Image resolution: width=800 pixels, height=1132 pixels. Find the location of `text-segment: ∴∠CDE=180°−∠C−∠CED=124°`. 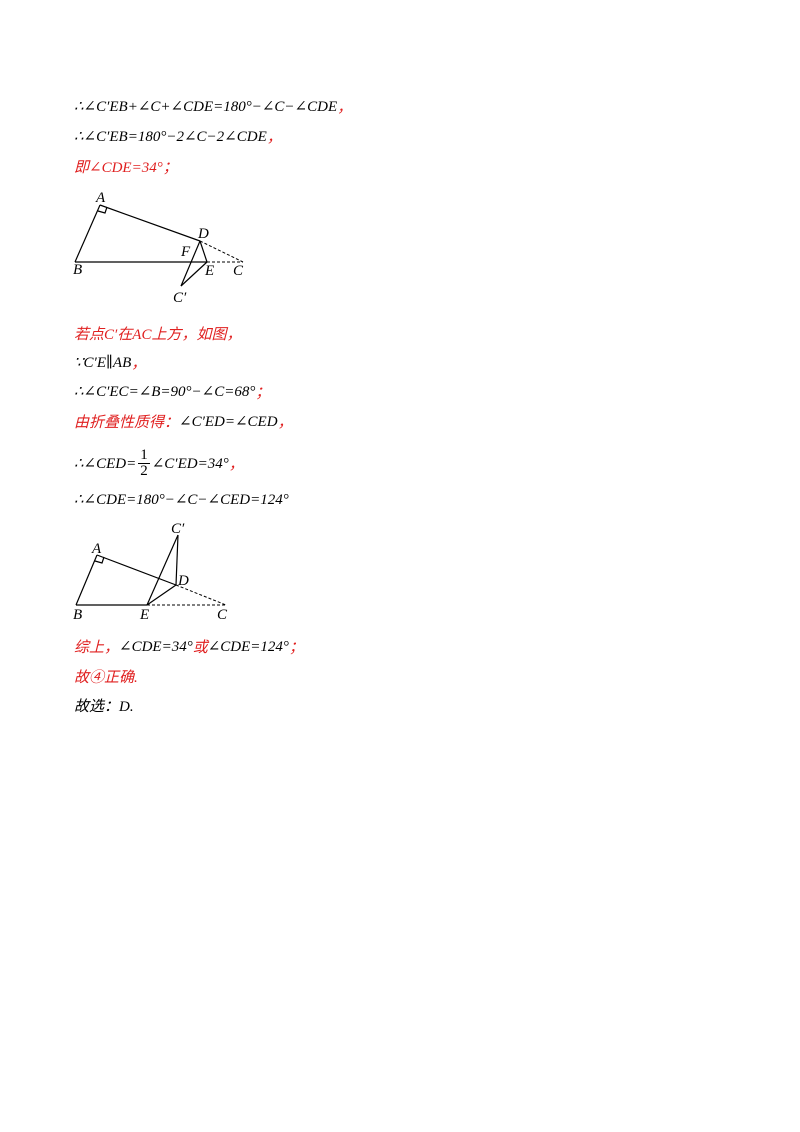

text-segment: ∴∠CDE=180°−∠C−∠CED=124° is located at coordinates (181, 500).